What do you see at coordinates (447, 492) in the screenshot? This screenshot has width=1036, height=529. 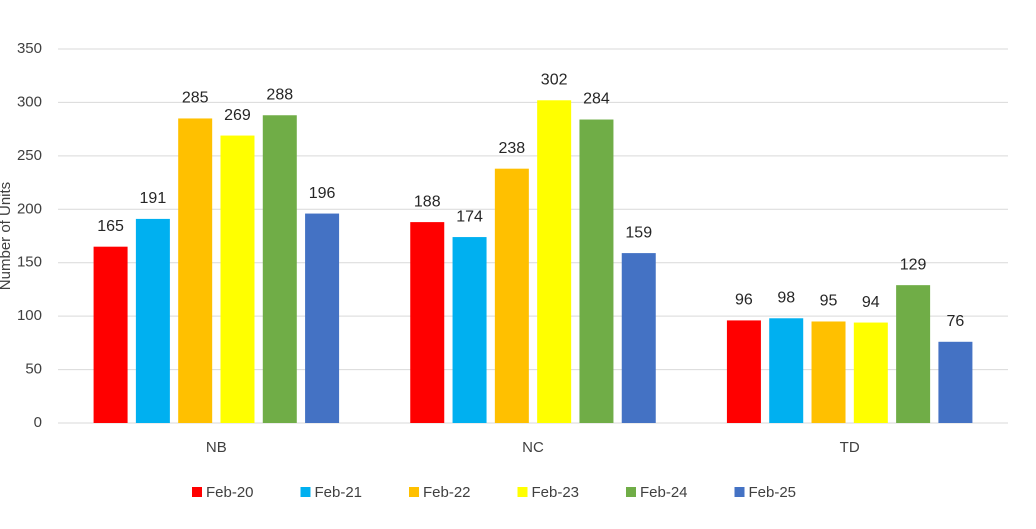 I see `legend-label: Feb-22` at bounding box center [447, 492].